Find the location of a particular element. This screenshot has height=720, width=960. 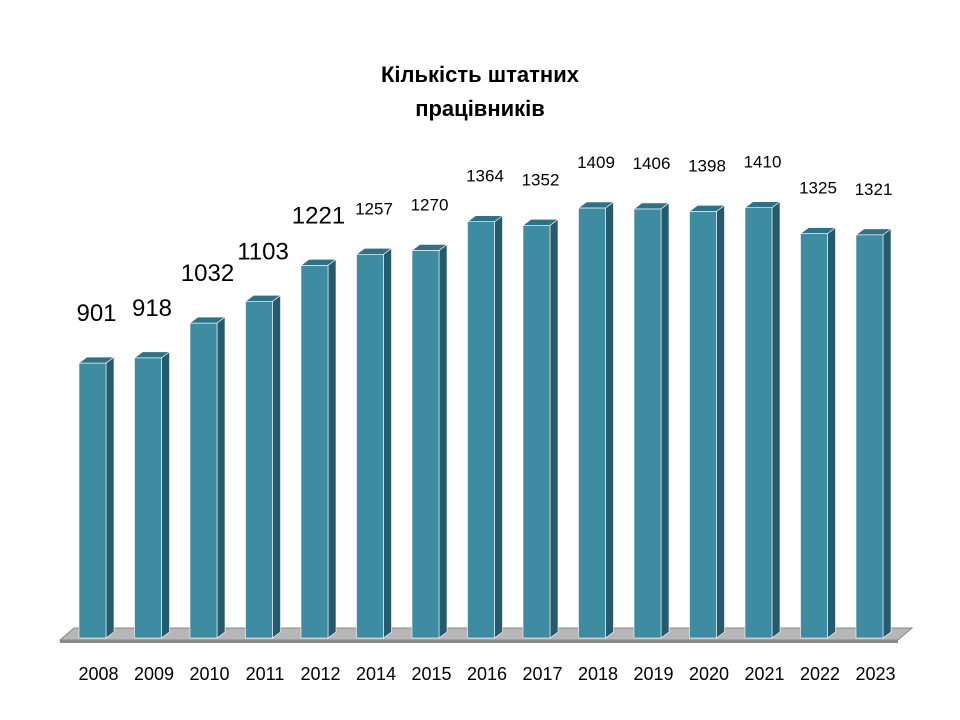

x-tick-label: 2014 is located at coordinates (376, 674).